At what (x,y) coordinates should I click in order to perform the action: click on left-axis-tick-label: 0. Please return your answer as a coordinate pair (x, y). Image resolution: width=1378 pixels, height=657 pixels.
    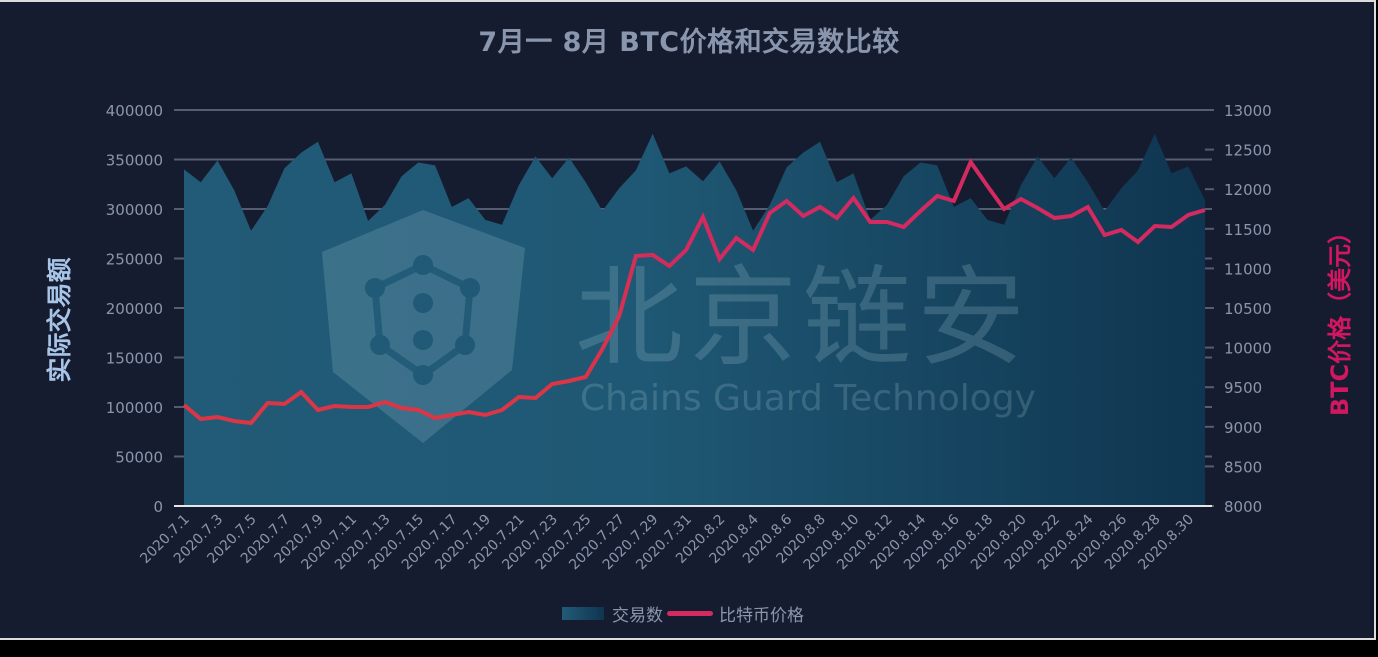
    Looking at the image, I should click on (158, 507).